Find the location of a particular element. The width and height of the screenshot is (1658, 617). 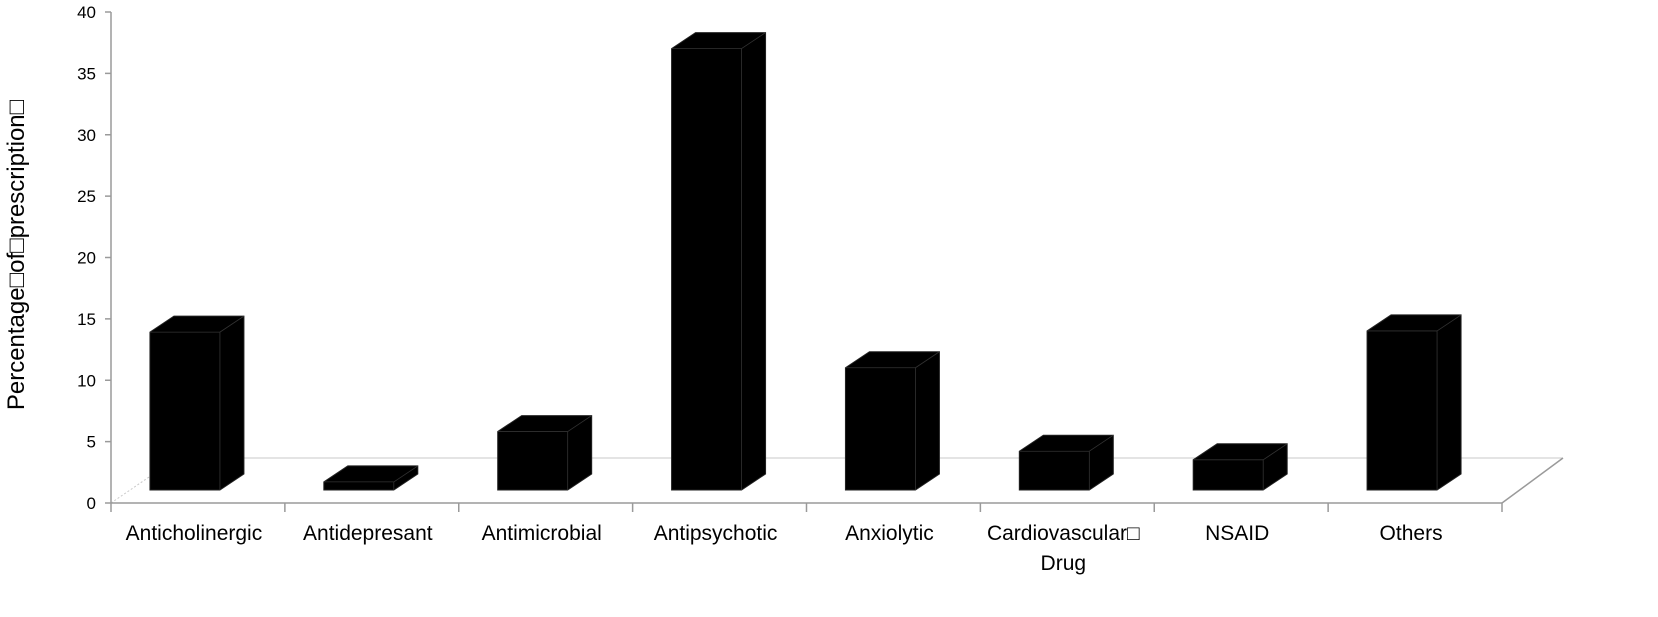

x-category-label-line: Others is located at coordinates (1411, 533).